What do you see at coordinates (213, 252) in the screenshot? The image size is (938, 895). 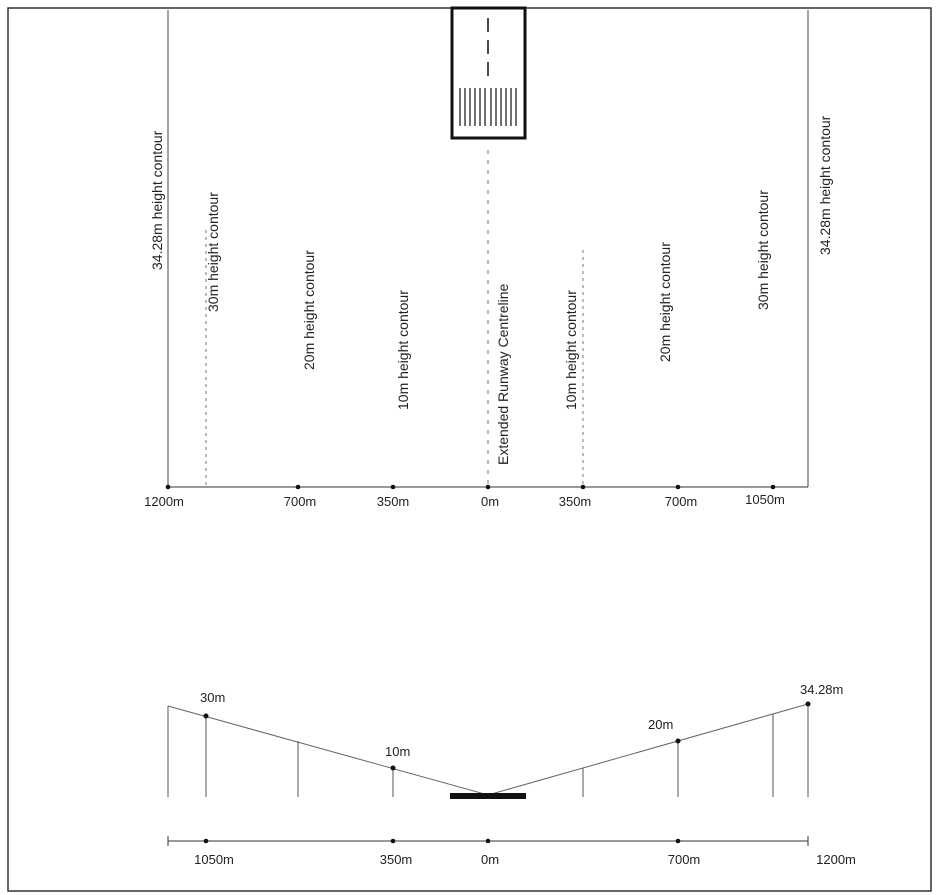 I see `label-left-30-contour: 30m height contour` at bounding box center [213, 252].